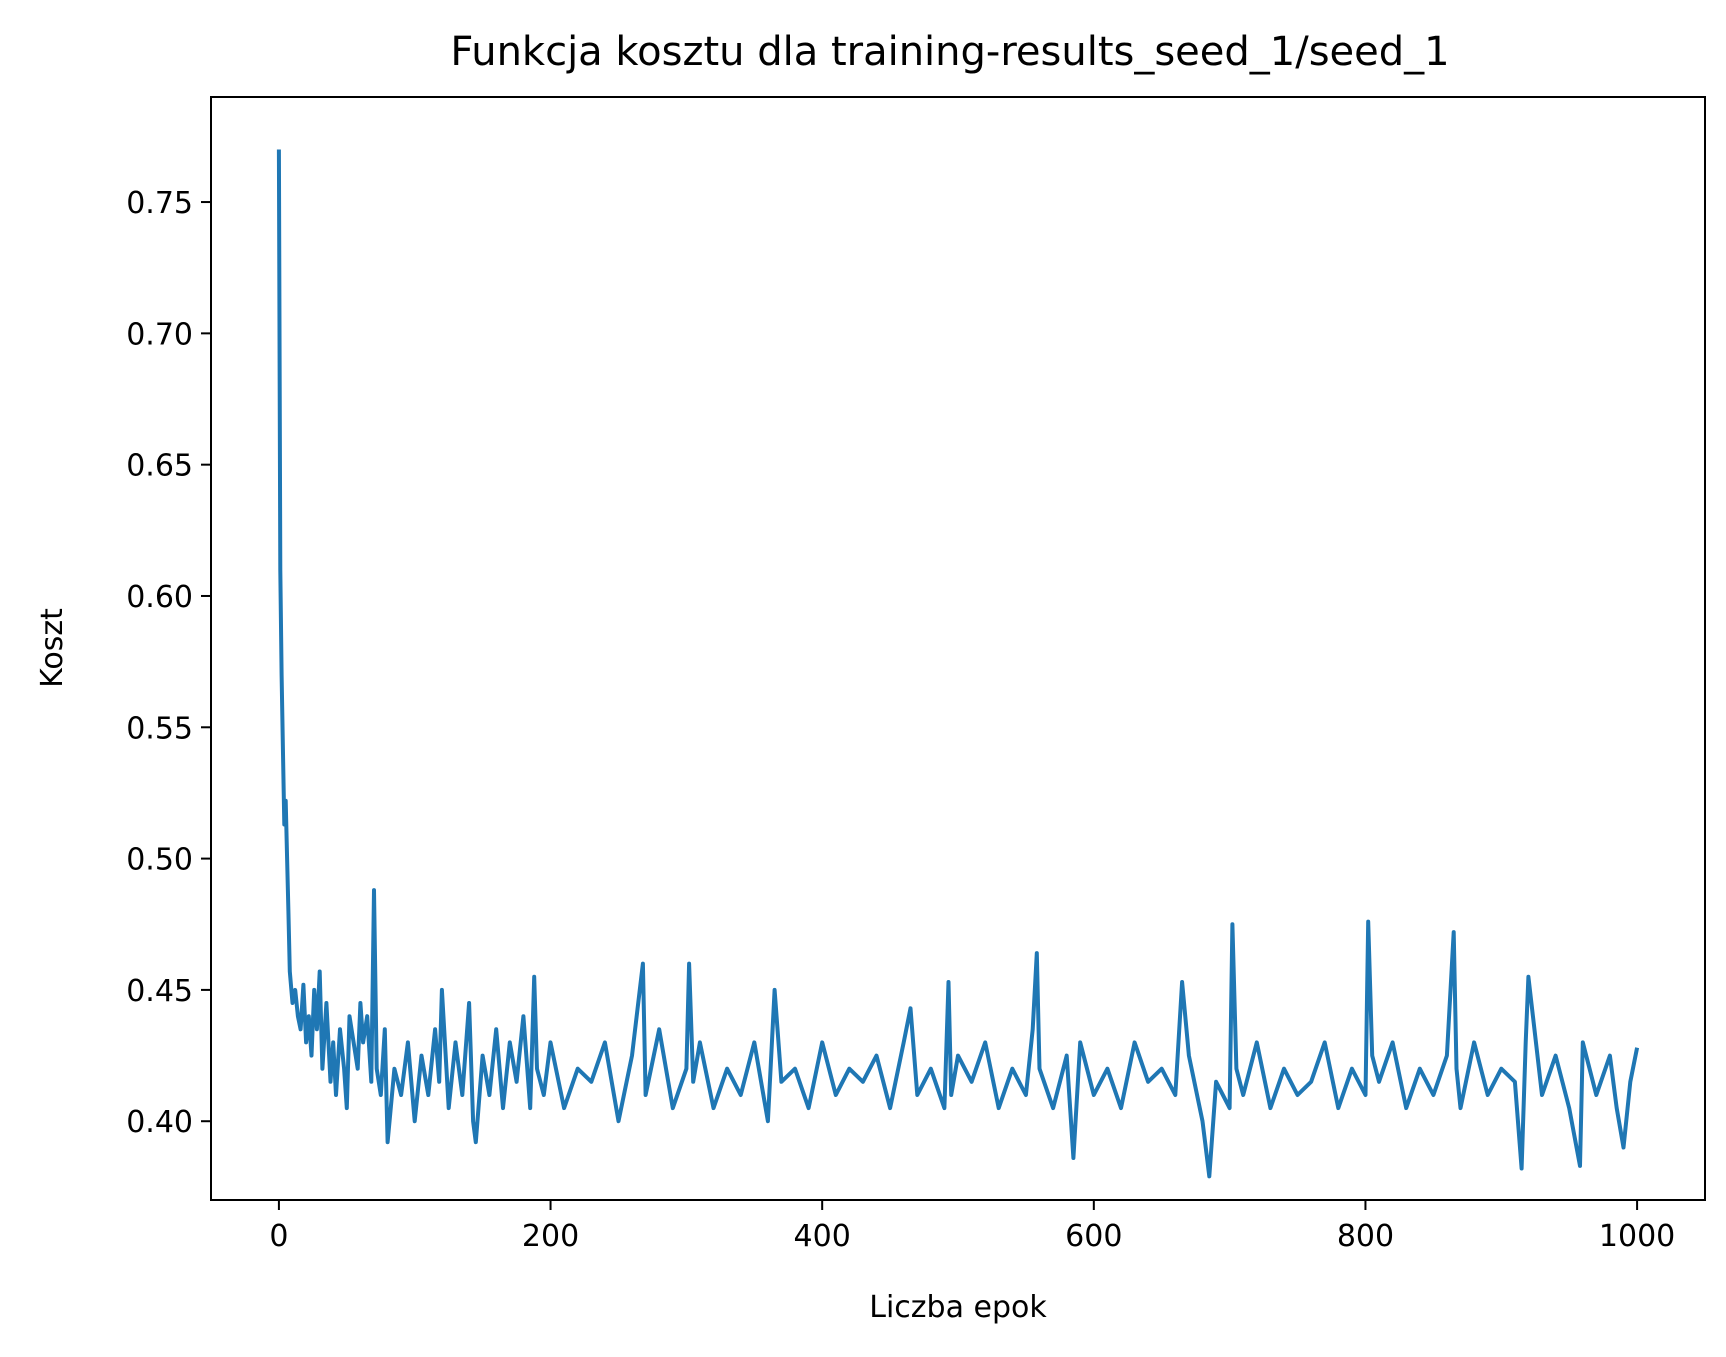 This screenshot has height=1357, width=1726. What do you see at coordinates (159, 860) in the screenshot?
I see `y-tick-label: 0.50` at bounding box center [159, 860].